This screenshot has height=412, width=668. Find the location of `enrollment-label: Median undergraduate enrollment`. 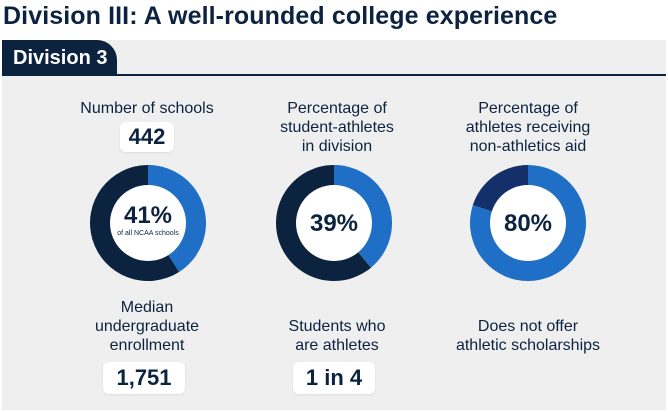

enrollment-label: Median undergraduate enrollment is located at coordinates (147, 326).